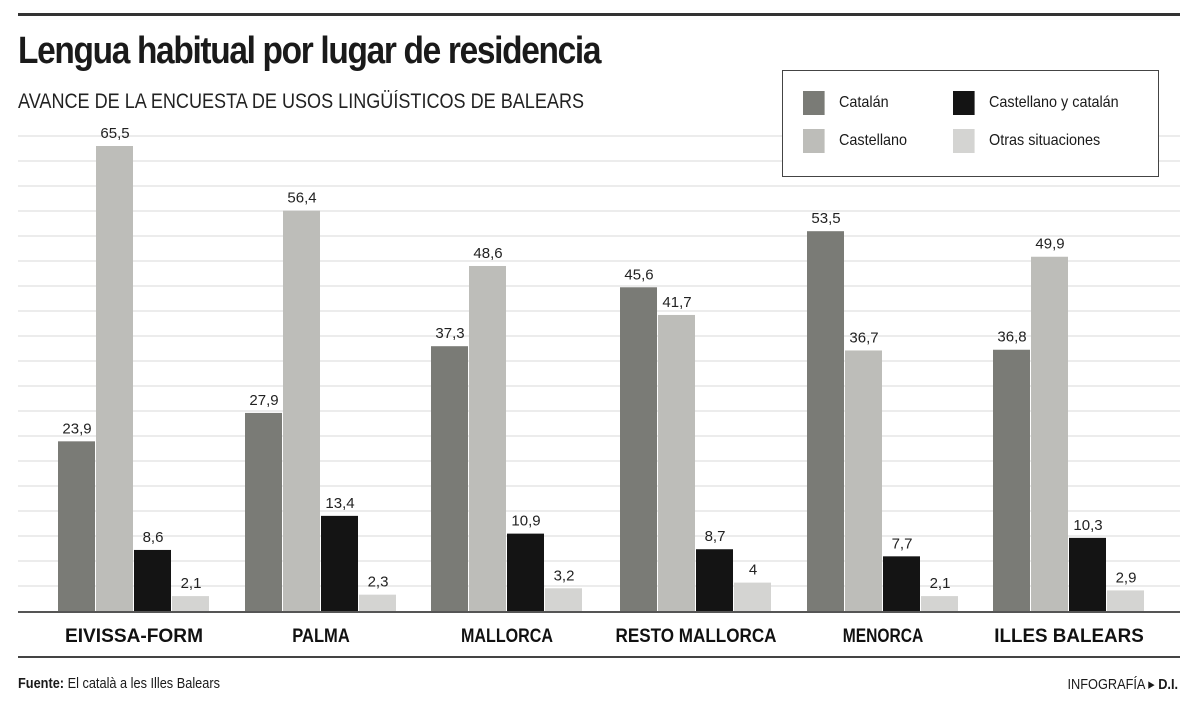 The height and width of the screenshot is (710, 1200). I want to click on legend-label: Castellano, so click(873, 140).